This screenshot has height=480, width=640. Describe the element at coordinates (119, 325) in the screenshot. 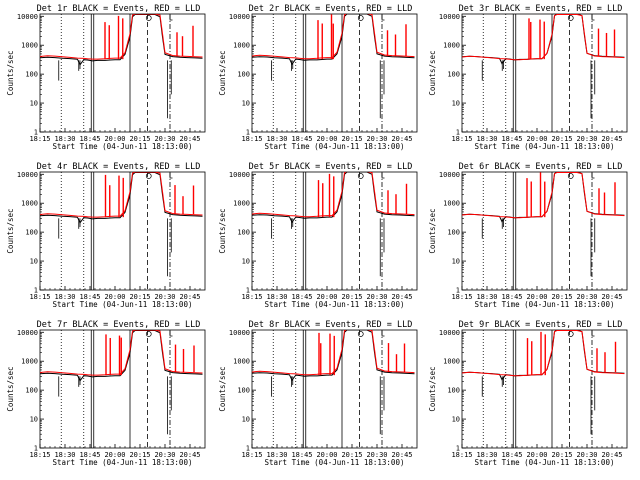

I see `panel-title: Det 7r BLACK = Events, RED = LLD` at that location.